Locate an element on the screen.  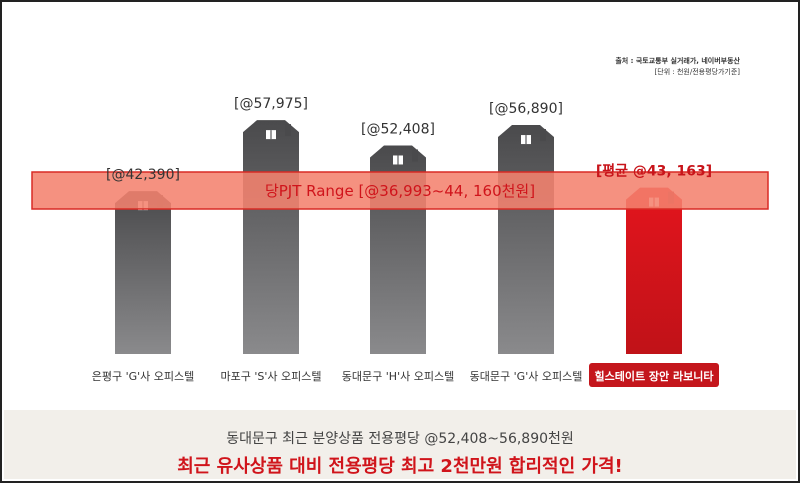
footer-summary: 동대문구 최근 분양상품 전용평당 @52,408~56,890천원 is located at coordinates (400, 439).